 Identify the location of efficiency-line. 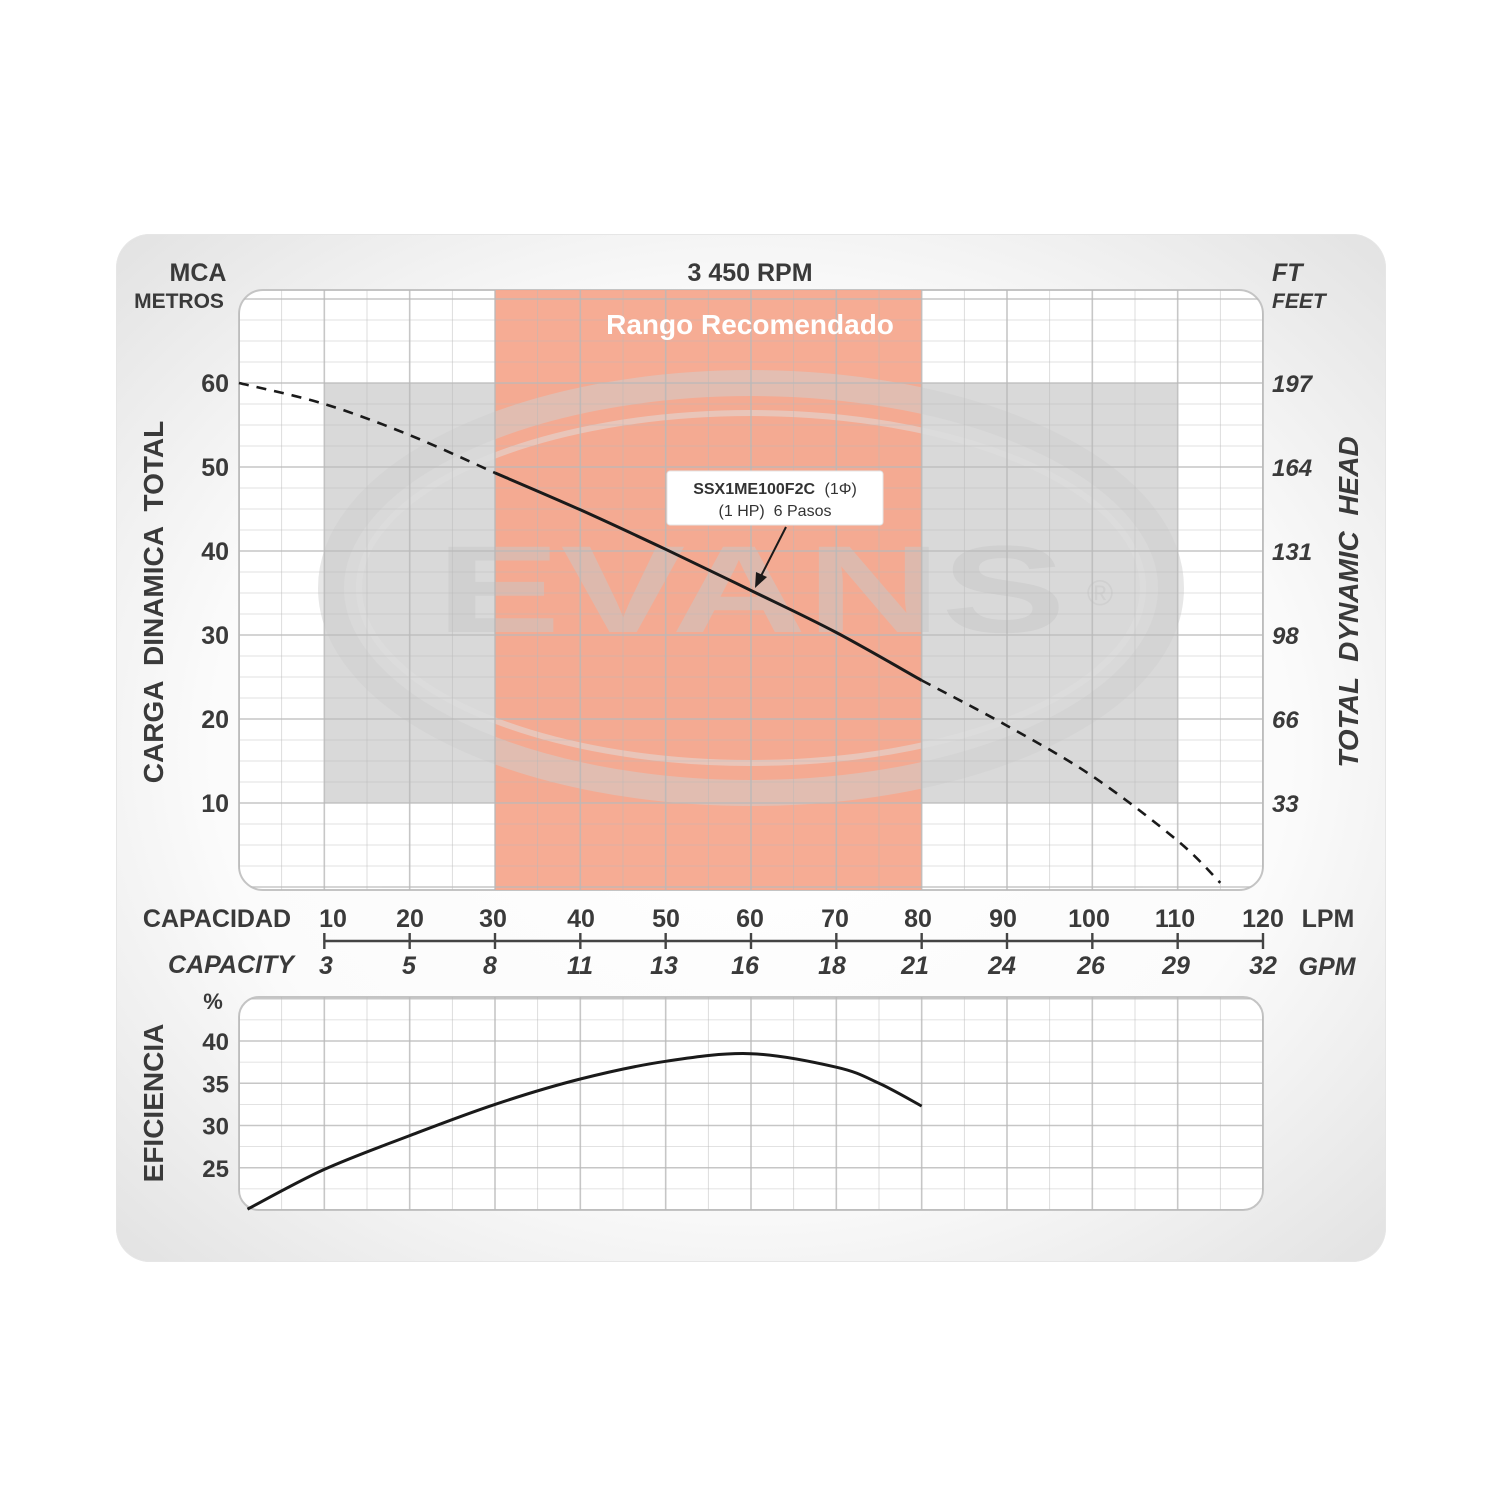
(584, 1131).